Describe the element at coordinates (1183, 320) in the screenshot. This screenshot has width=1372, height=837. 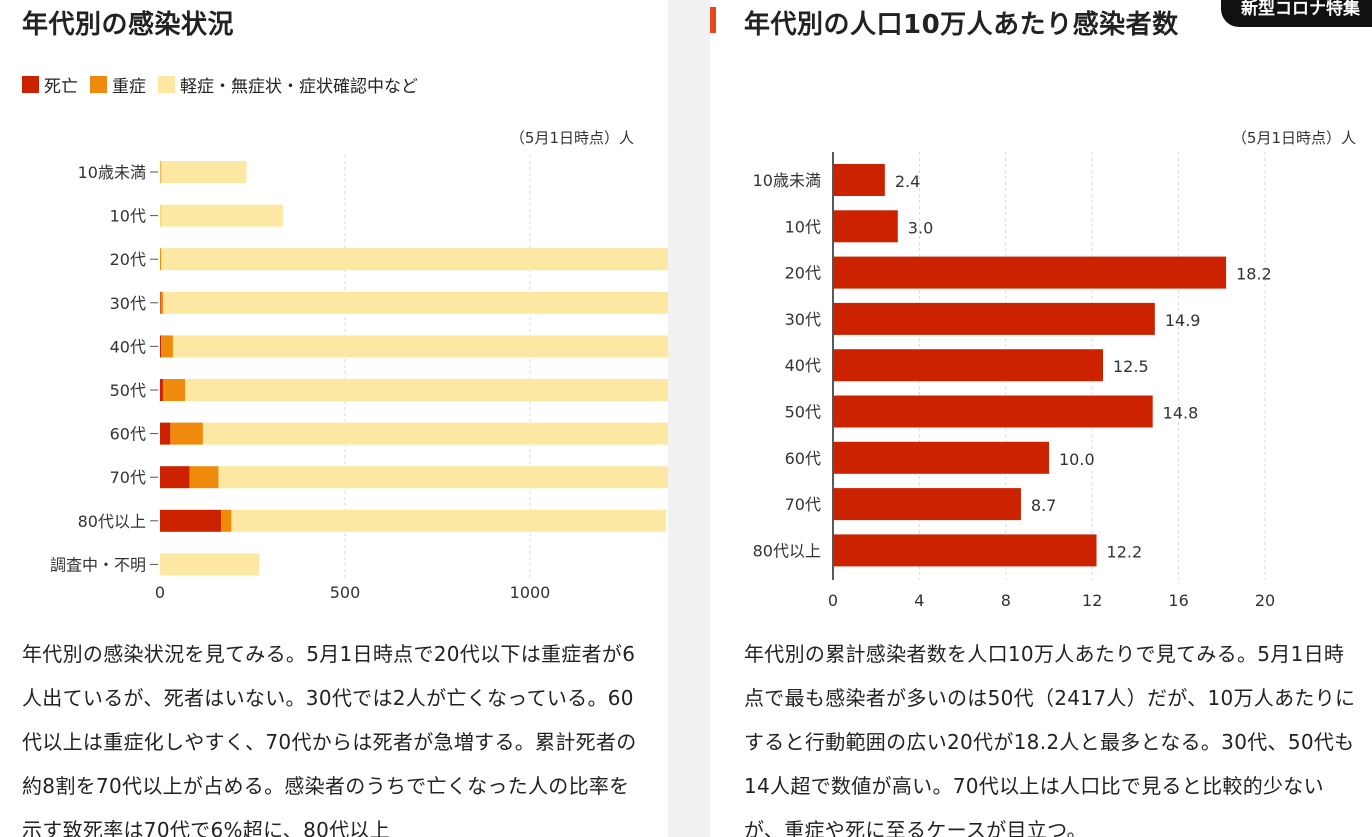
I see `bar-value-label: 14.9` at that location.